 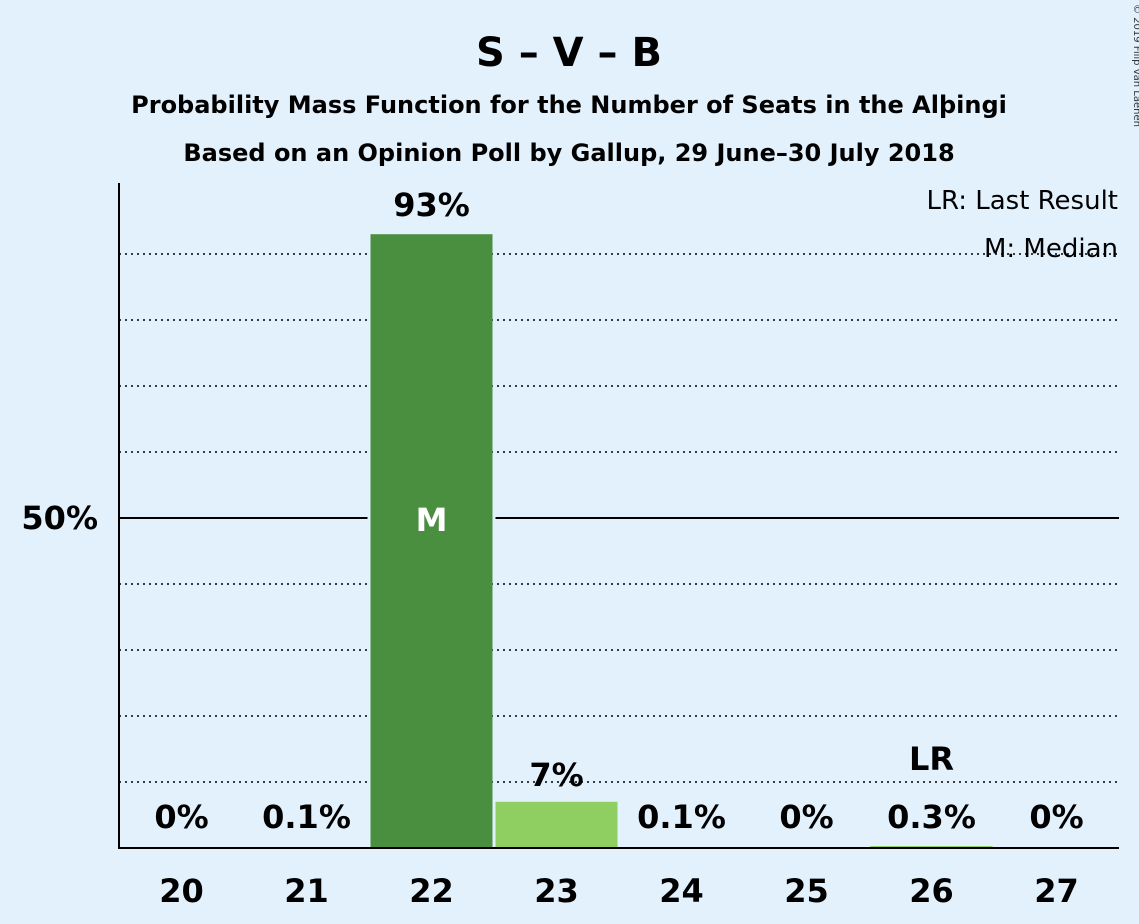 I want to click on y-tick-50: 50%, so click(x=59, y=518).